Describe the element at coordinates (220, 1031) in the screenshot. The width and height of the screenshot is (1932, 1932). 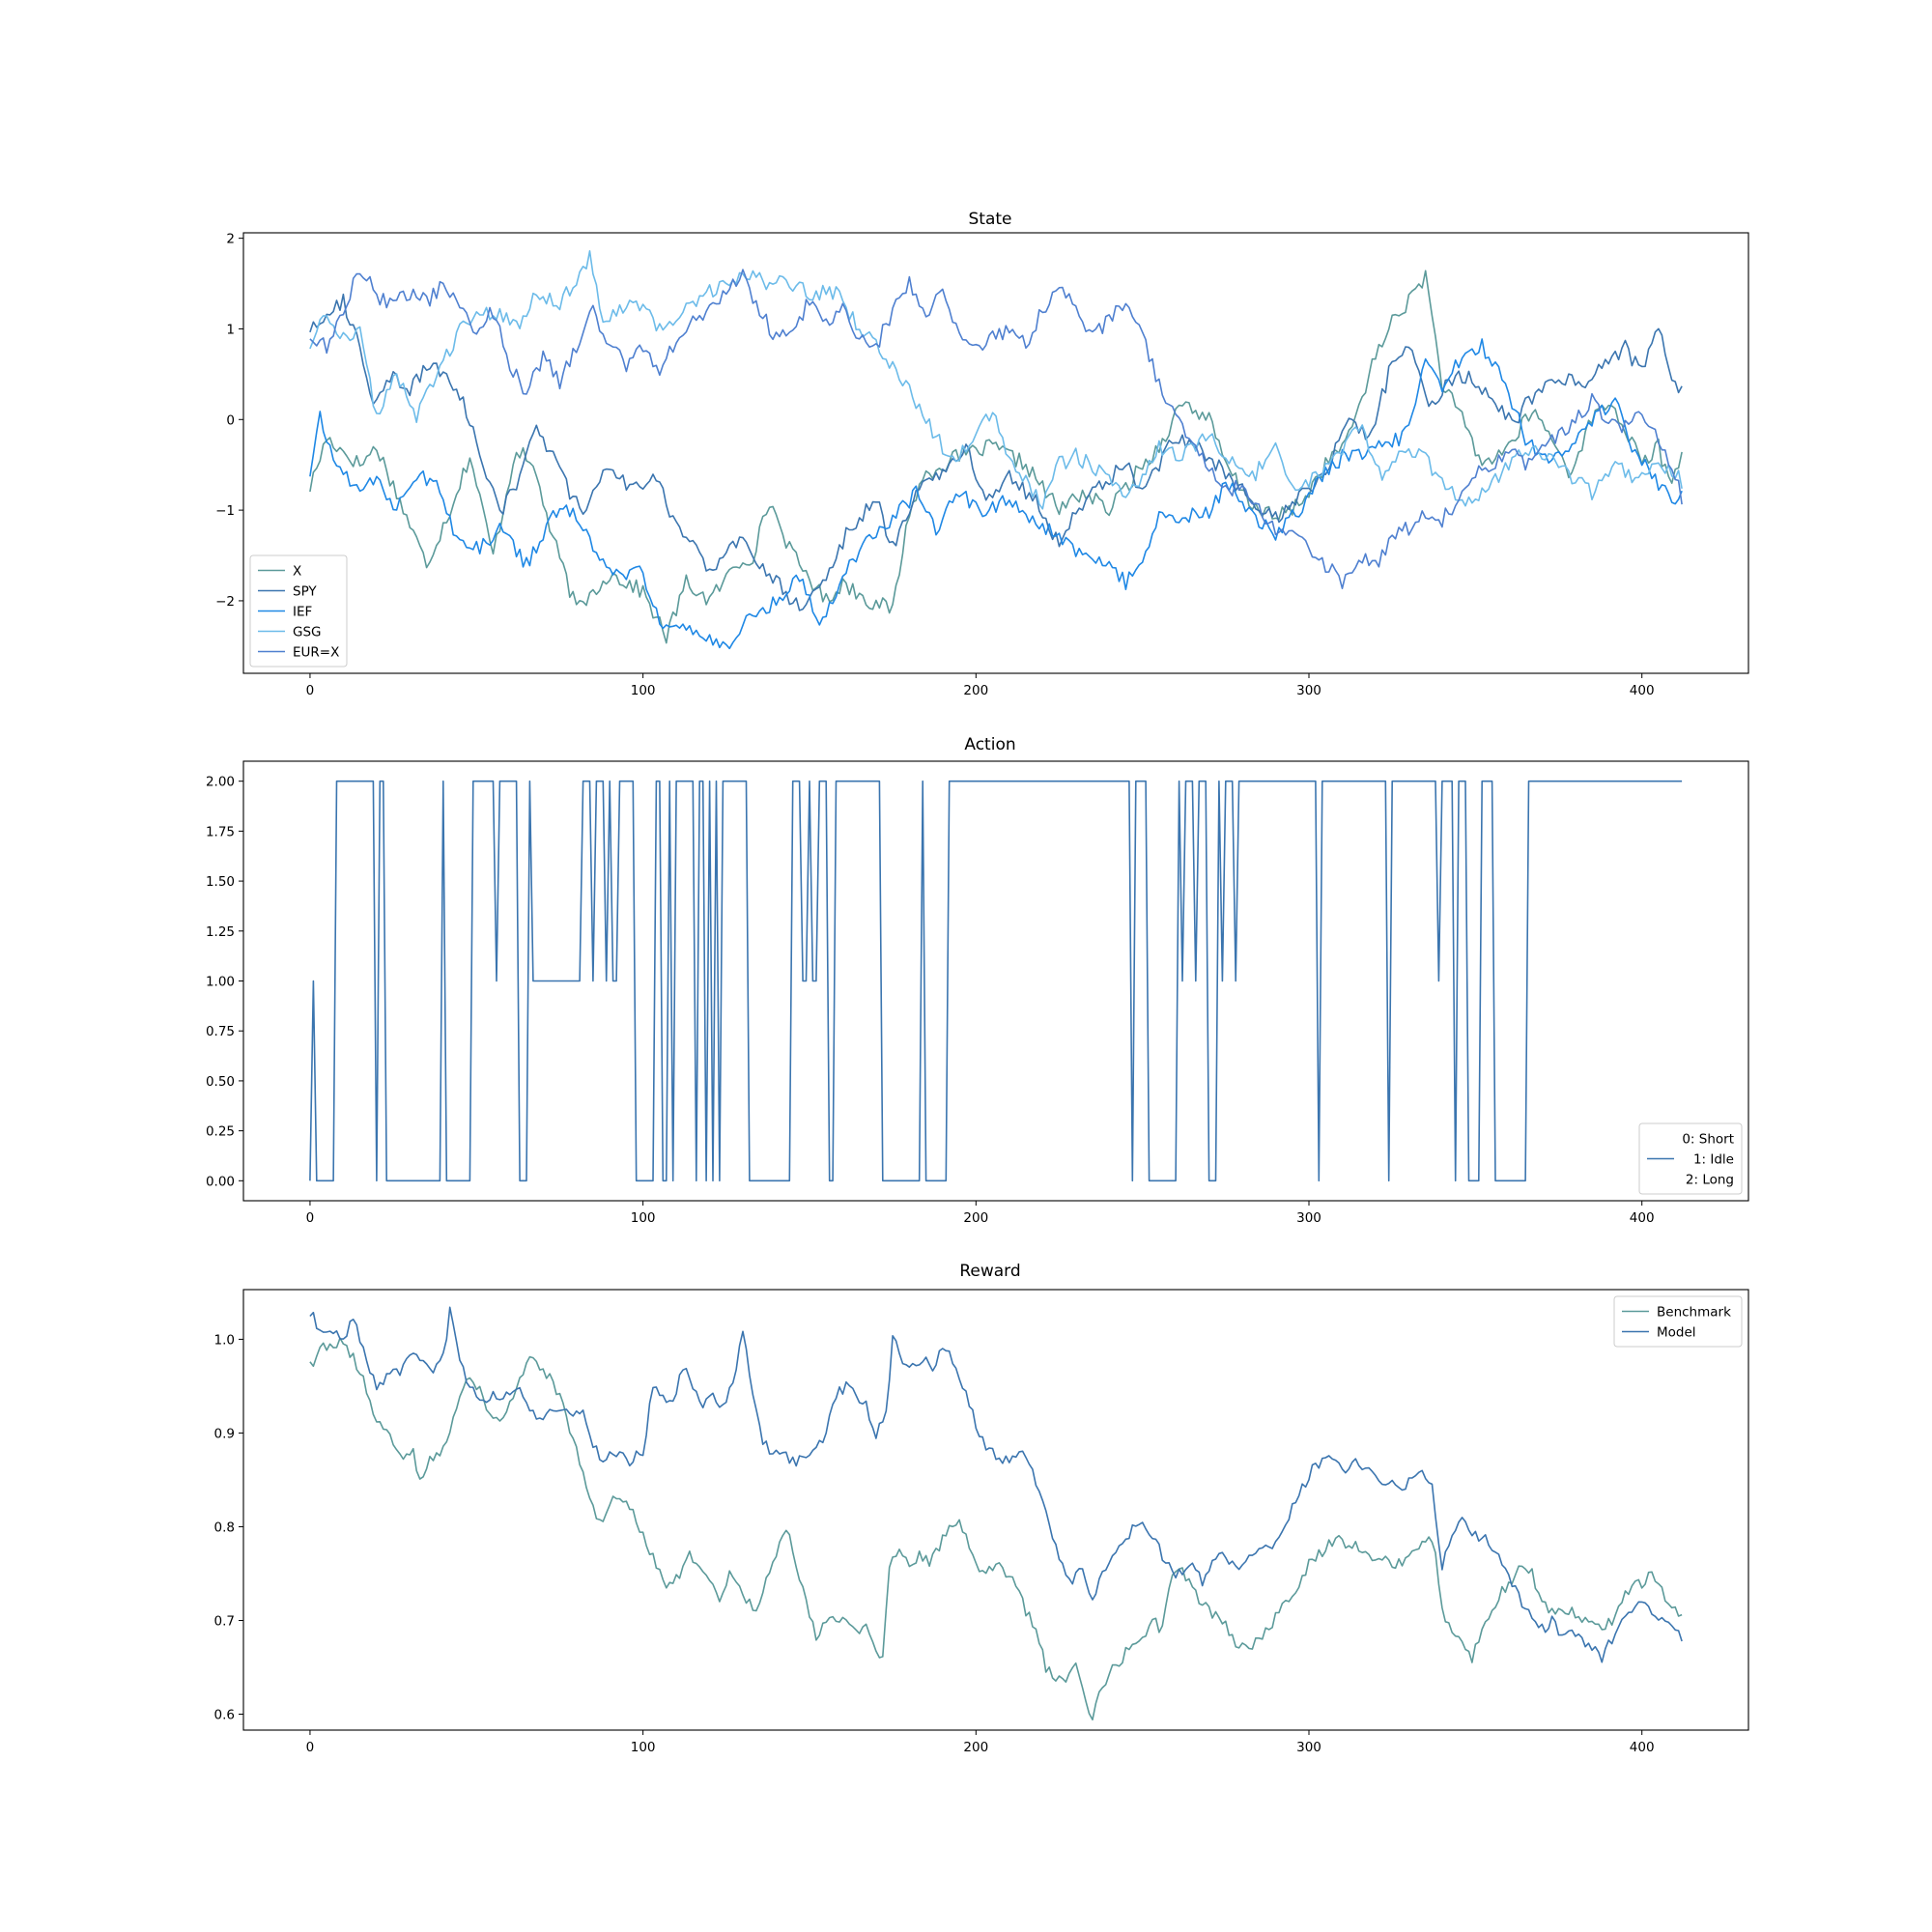
I see `action-y-tick-label: 0.75` at that location.